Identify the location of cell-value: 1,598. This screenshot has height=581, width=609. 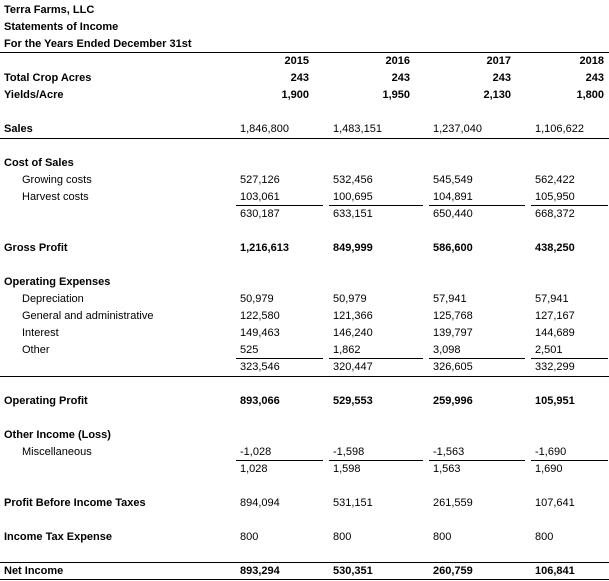
(347, 469).